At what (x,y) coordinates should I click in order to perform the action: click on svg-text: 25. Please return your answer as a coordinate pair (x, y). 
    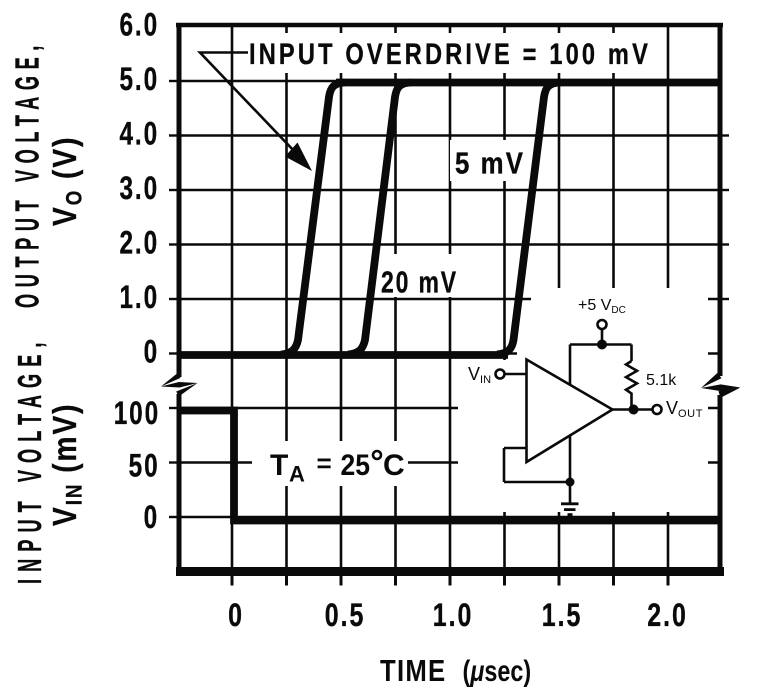
    Looking at the image, I should click on (356, 465).